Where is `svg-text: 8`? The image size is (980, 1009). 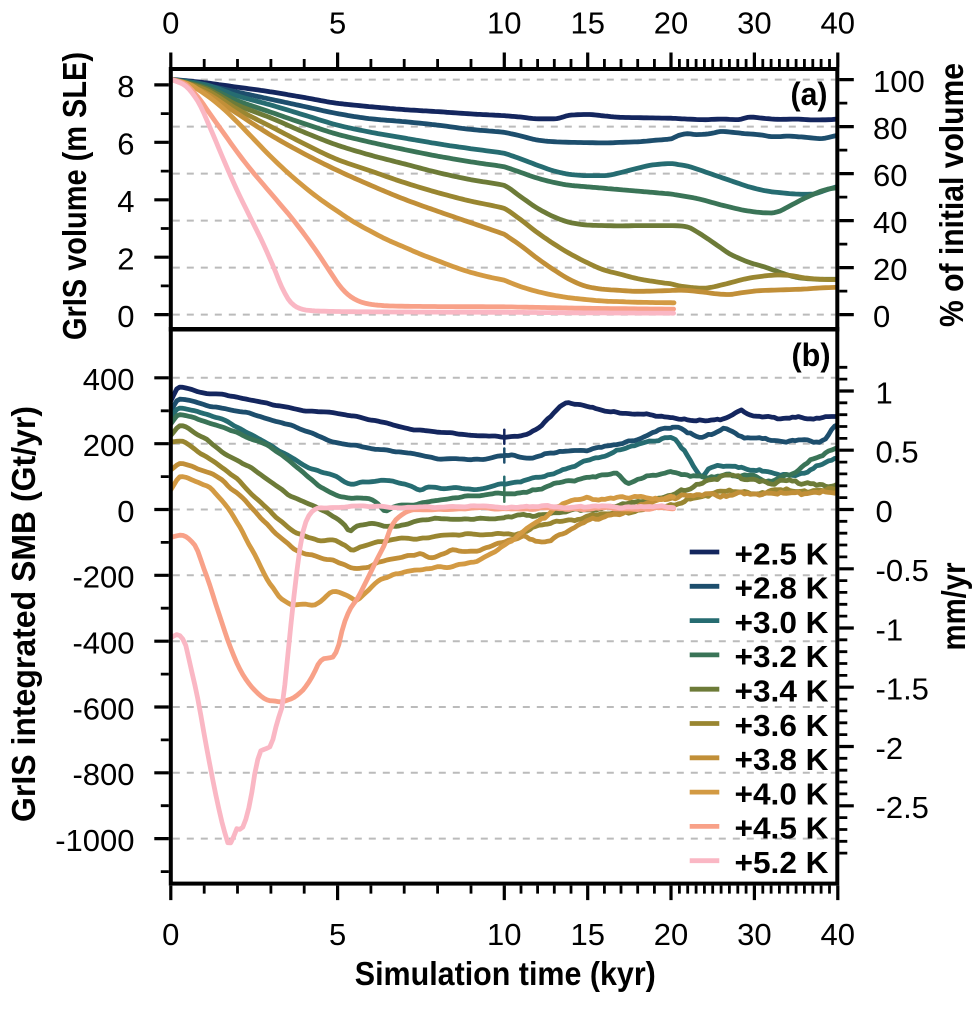
svg-text: 8 is located at coordinates (125, 86).